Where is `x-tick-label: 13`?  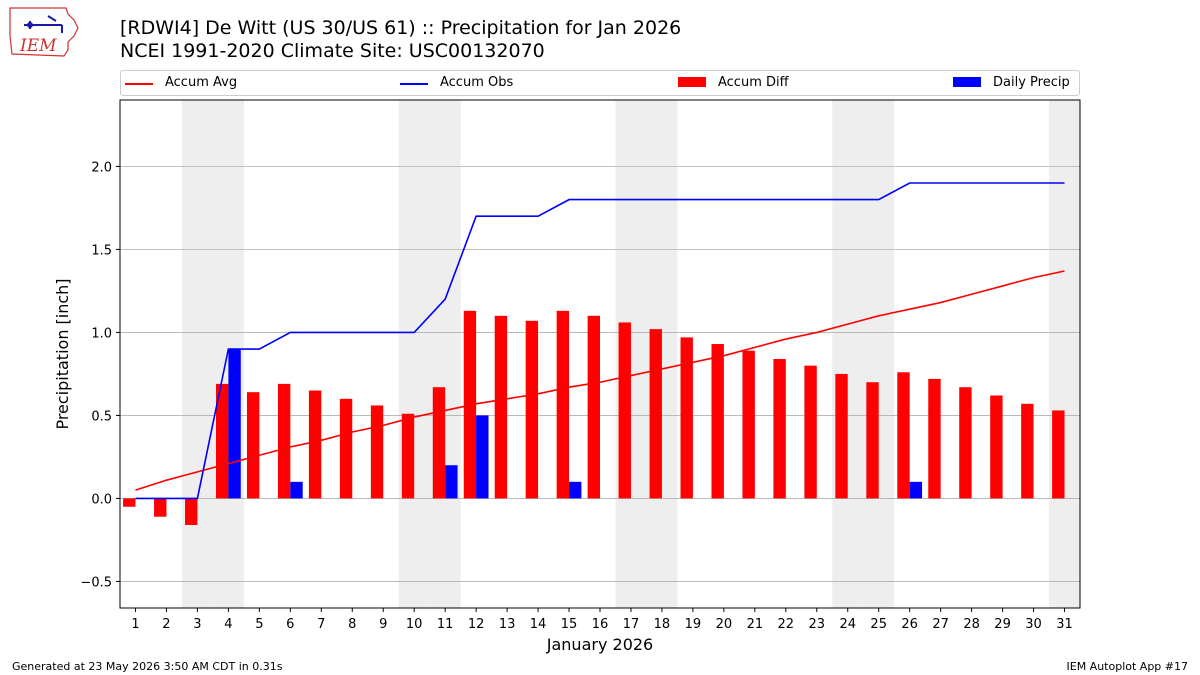
x-tick-label: 13 is located at coordinates (507, 624).